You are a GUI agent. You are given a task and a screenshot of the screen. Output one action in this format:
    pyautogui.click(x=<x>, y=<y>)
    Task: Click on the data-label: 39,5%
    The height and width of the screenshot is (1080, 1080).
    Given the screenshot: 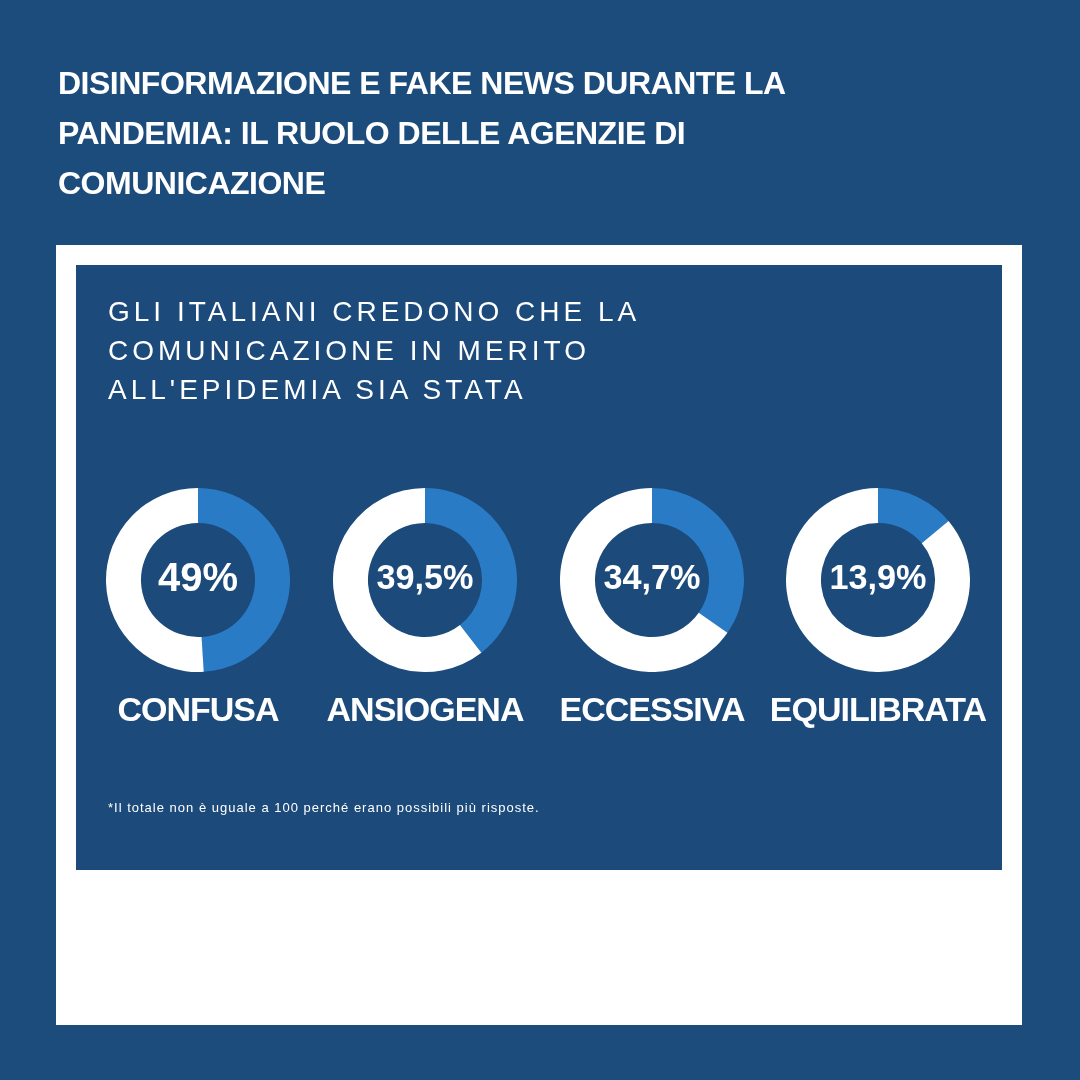 What is the action you would take?
    pyautogui.click(x=425, y=577)
    